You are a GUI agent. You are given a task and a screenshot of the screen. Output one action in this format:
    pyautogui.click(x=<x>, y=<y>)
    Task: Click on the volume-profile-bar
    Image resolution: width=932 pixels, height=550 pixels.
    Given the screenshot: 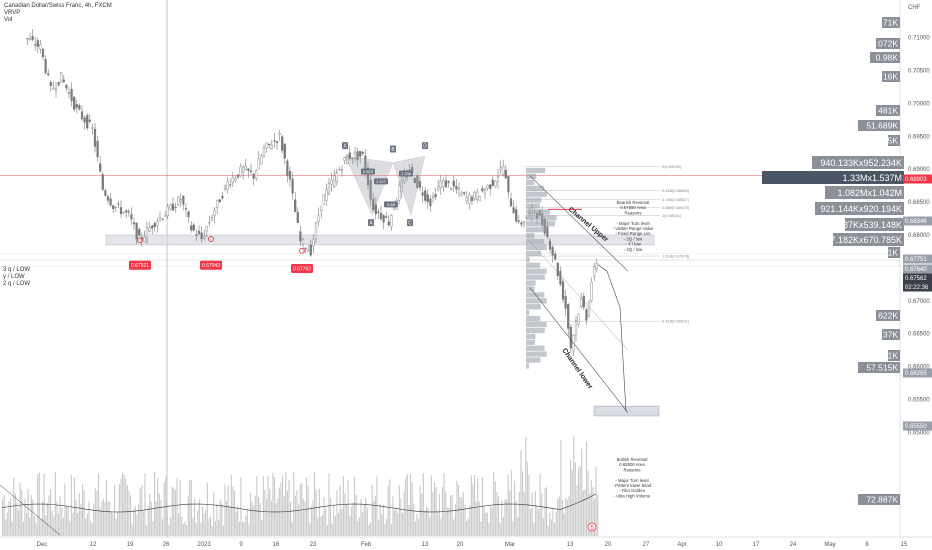 What is the action you would take?
    pyautogui.click(x=868, y=239)
    